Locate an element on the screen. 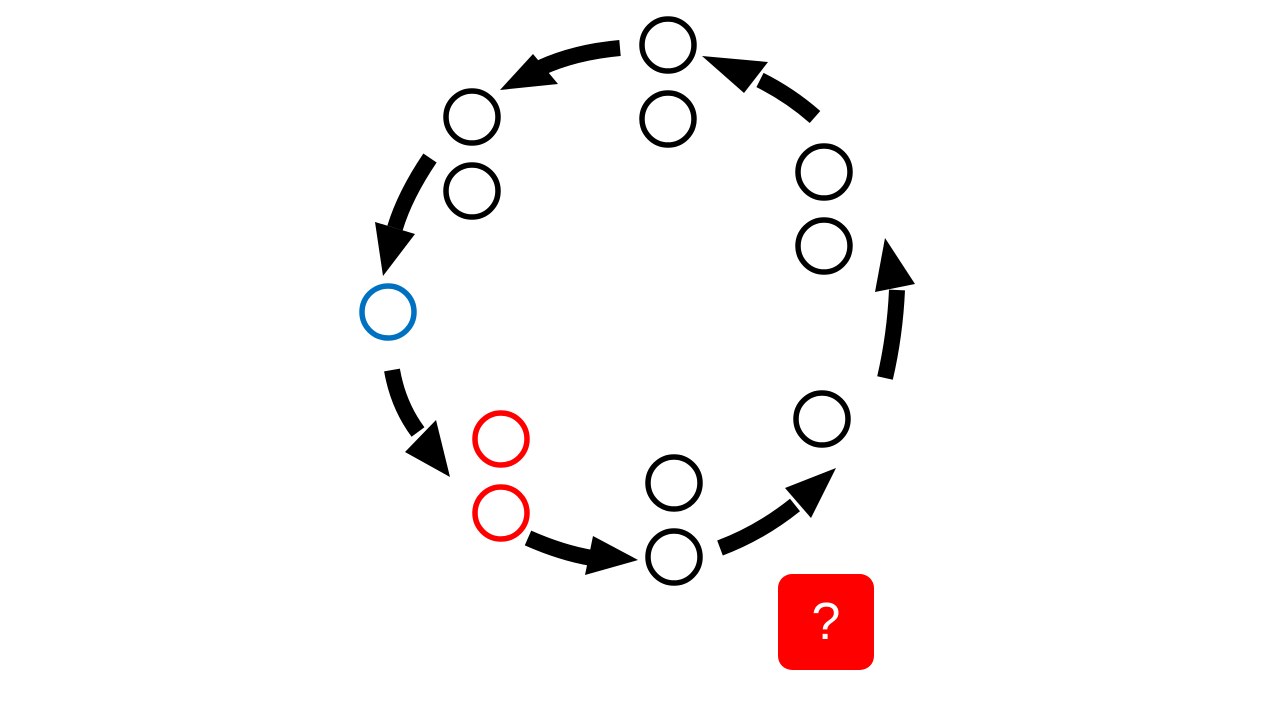 The image size is (1280, 720). arrow-bottom-to-right-head is located at coordinates (810, 493).